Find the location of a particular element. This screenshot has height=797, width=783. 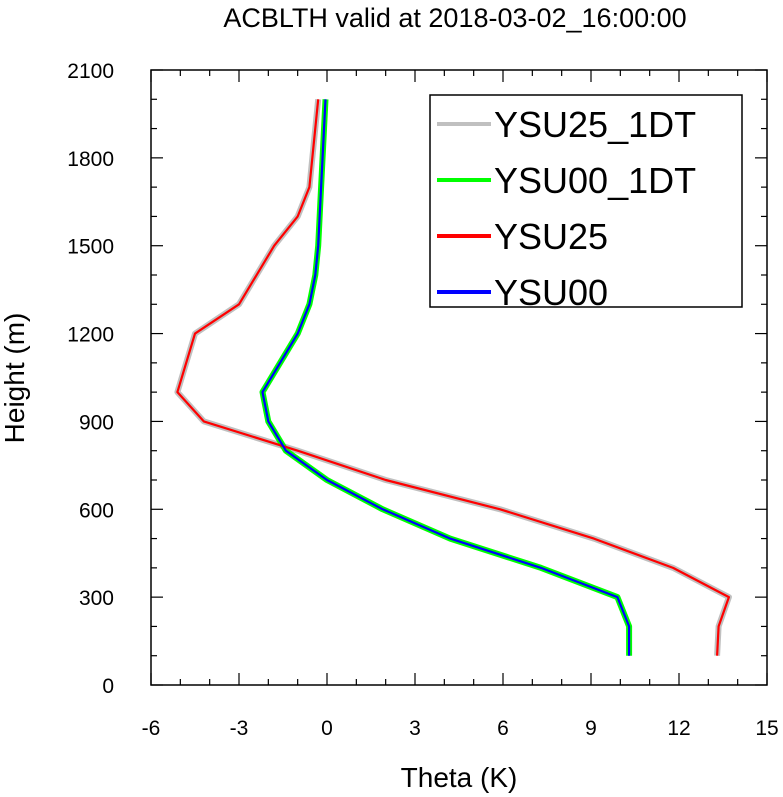

chart-title: ACBLTH valid at 2018-03-02_16:00:00 is located at coordinates (454, 18).